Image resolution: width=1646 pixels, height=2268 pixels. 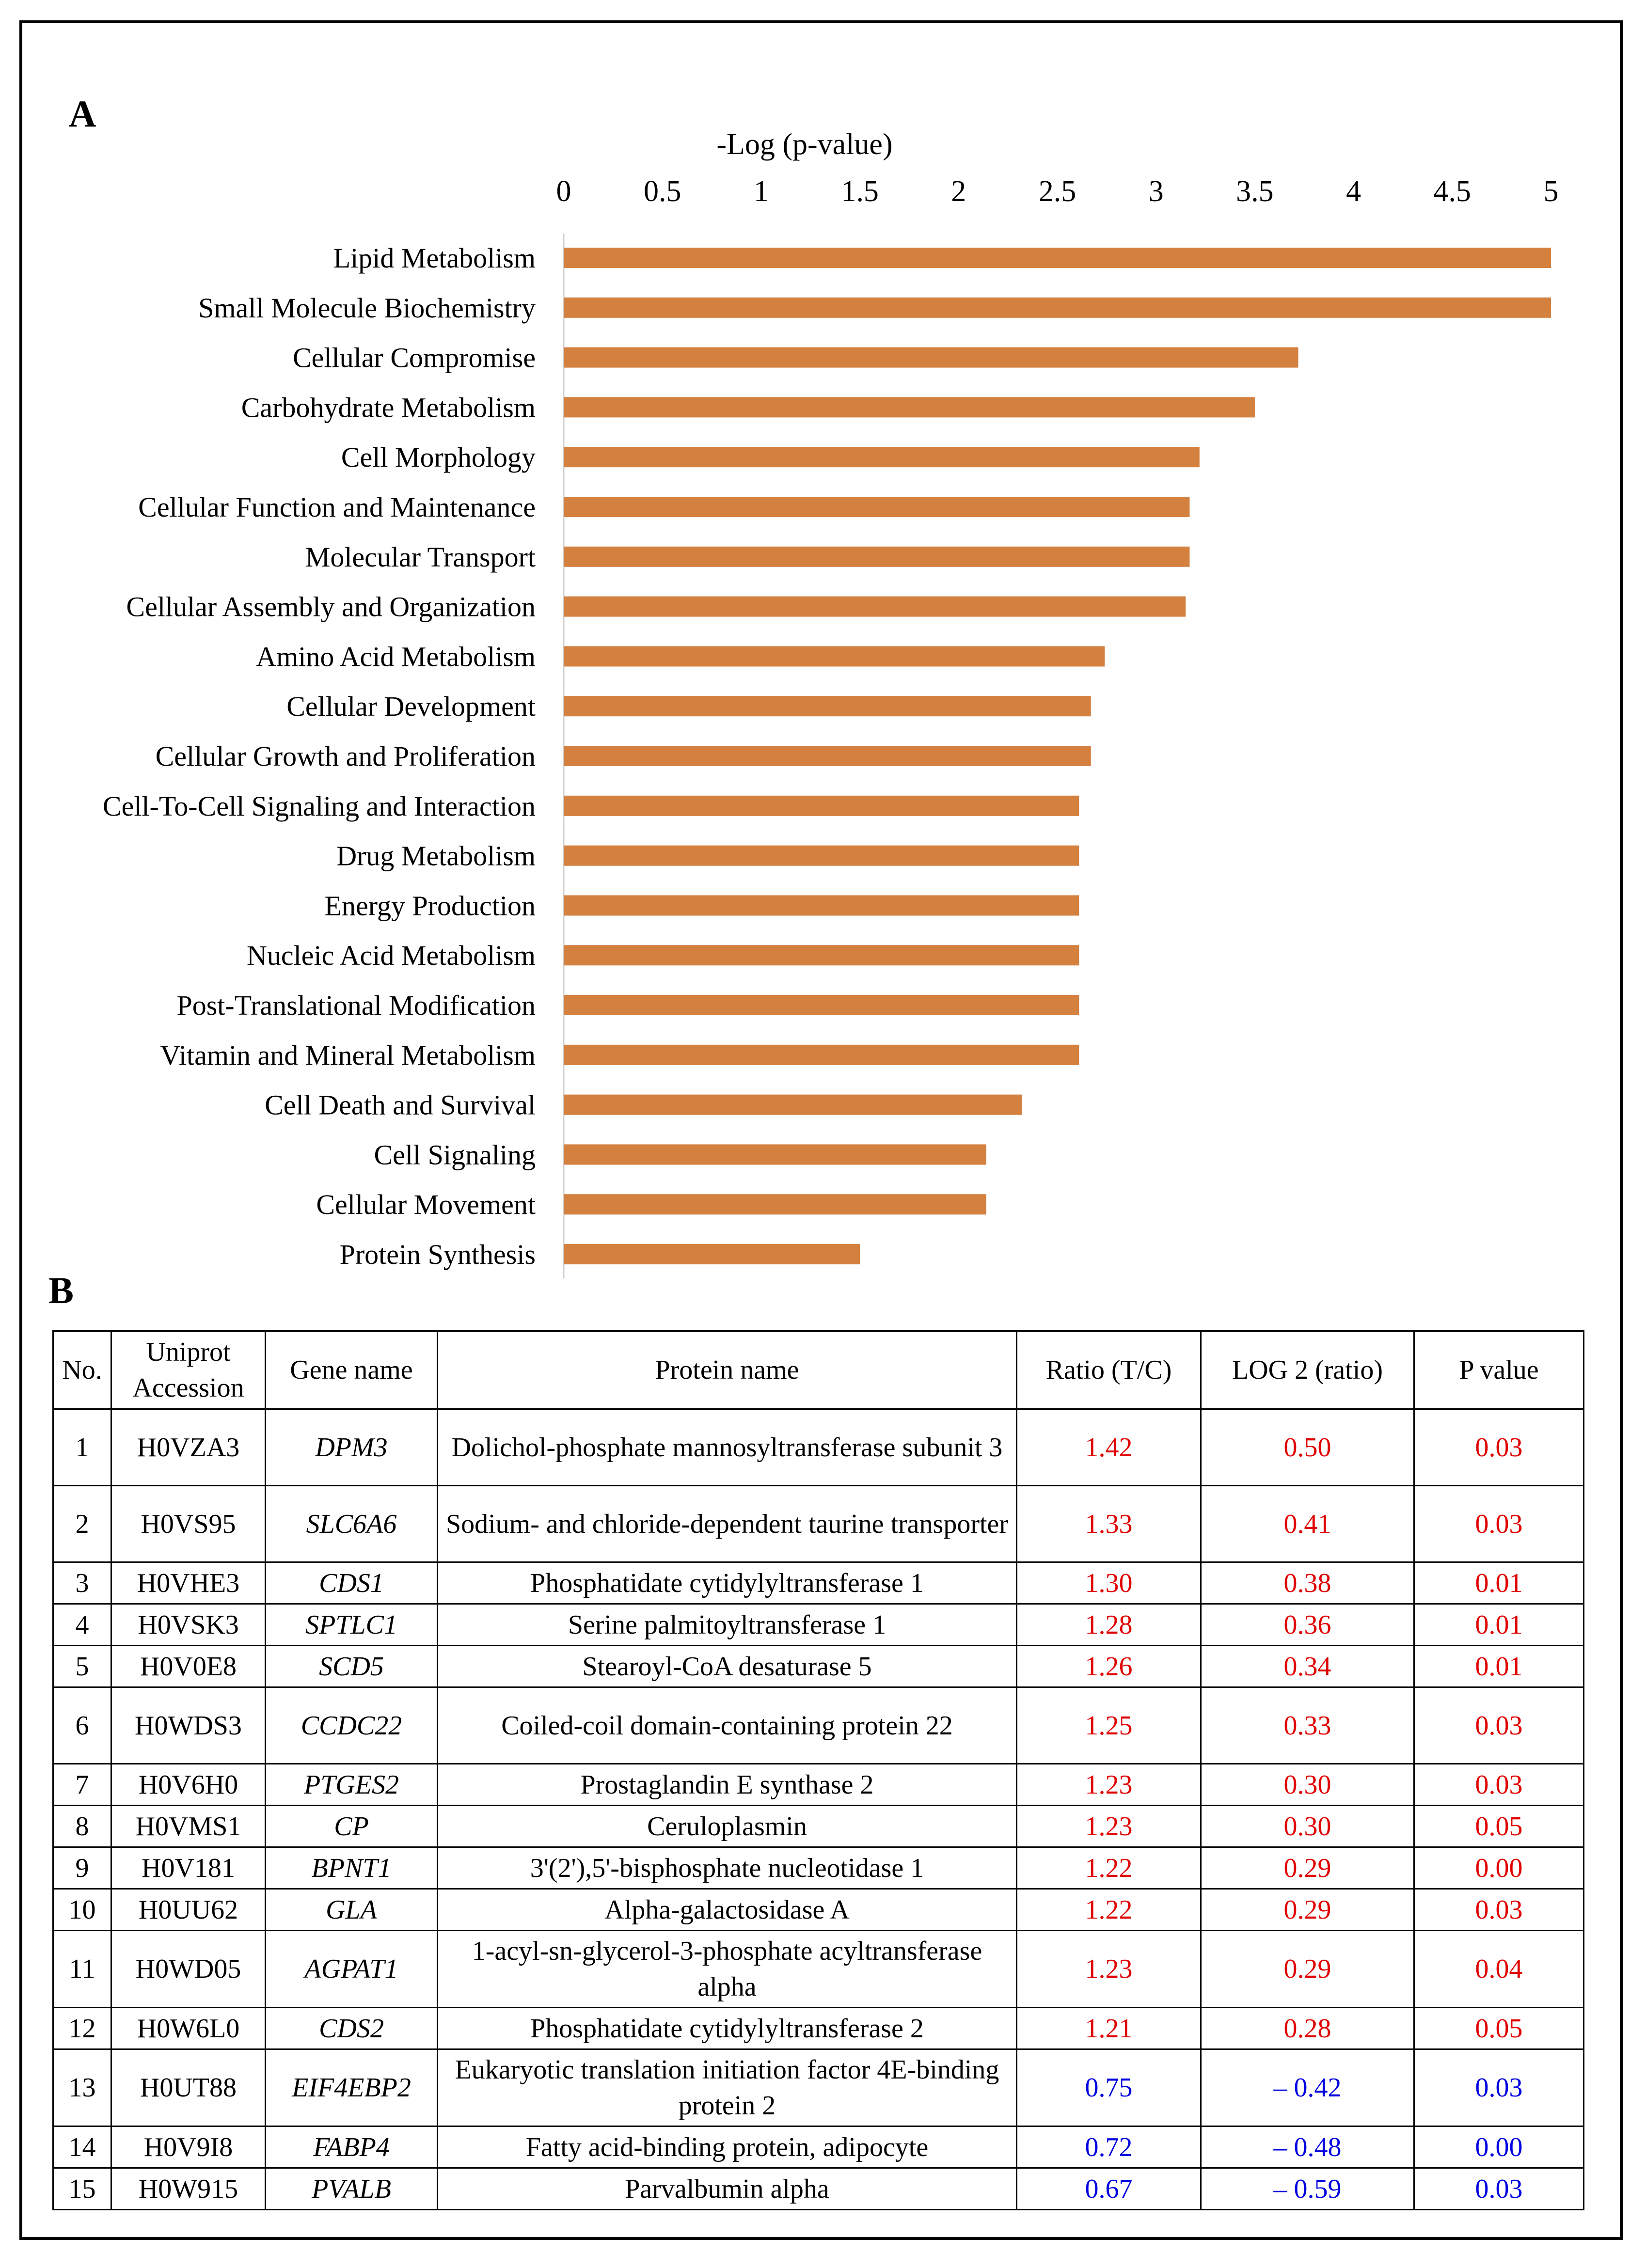 I want to click on cell-protein: Phosphatidate cytidylyltransferase 2, so click(x=727, y=2029).